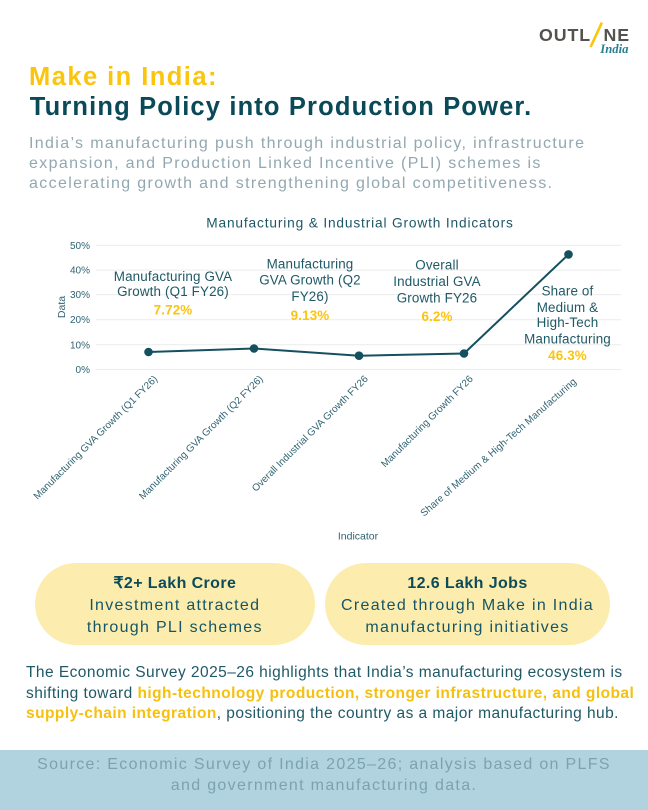 This screenshot has width=648, height=810. I want to click on svg-text: Share of, so click(568, 290).